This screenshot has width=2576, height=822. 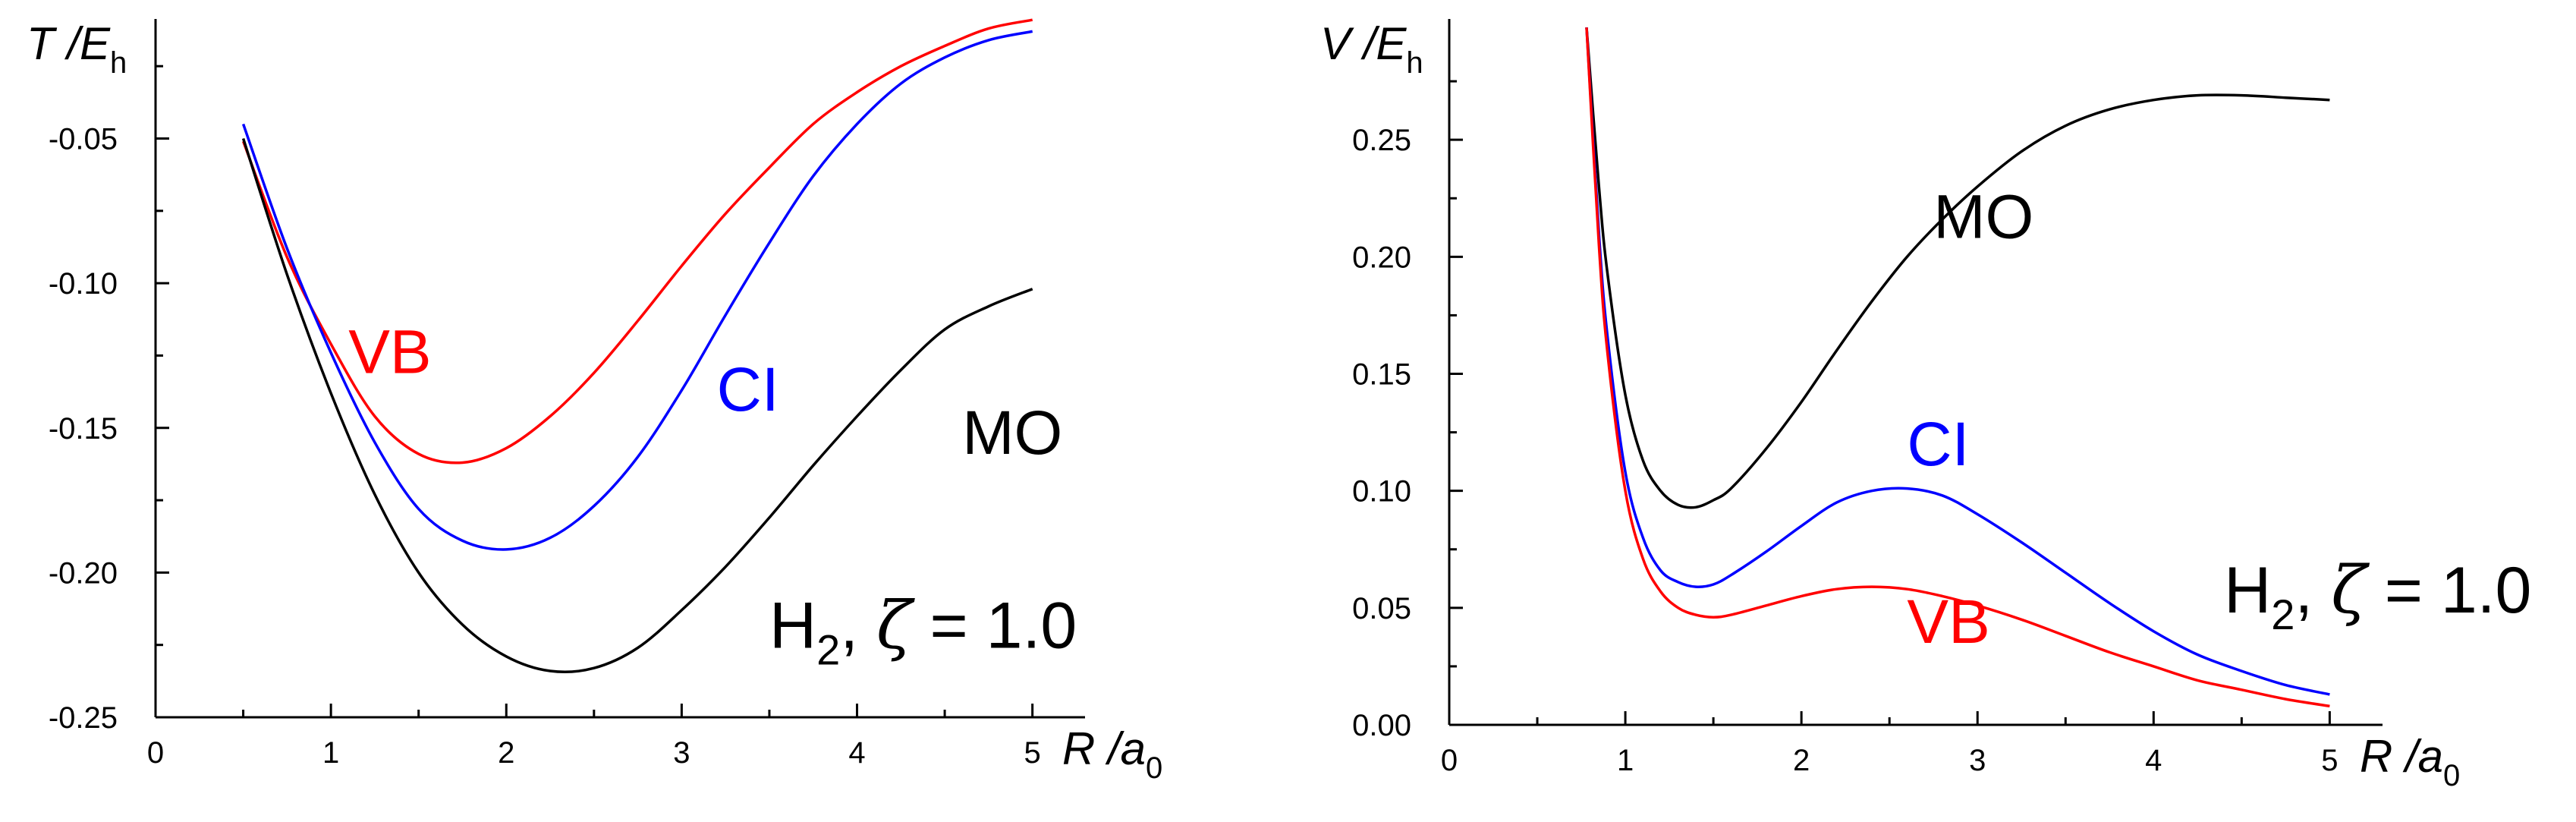 What do you see at coordinates (83, 284) in the screenshot?
I see `y-tick-label: -0.10` at bounding box center [83, 284].